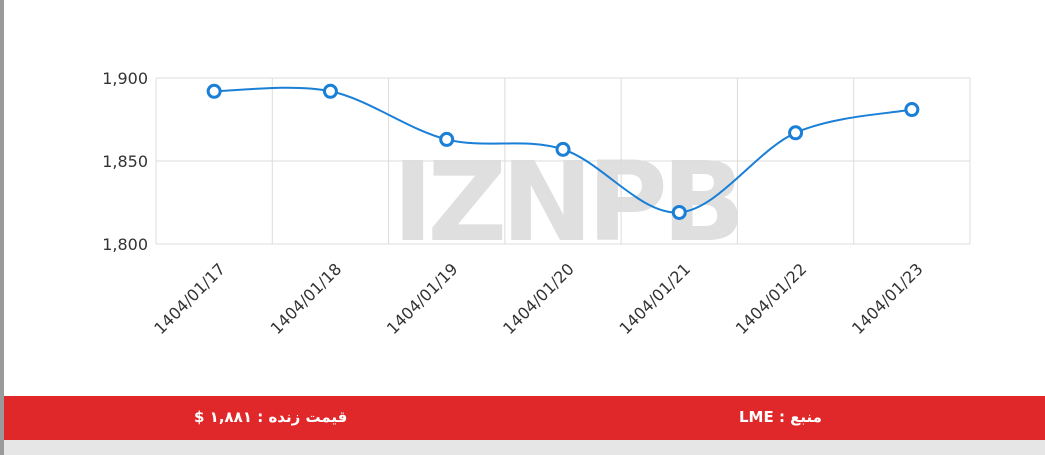 This screenshot has height=455, width=1045. Describe the element at coordinates (565, 202) in the screenshot. I see `watermark: IZNPB` at that location.